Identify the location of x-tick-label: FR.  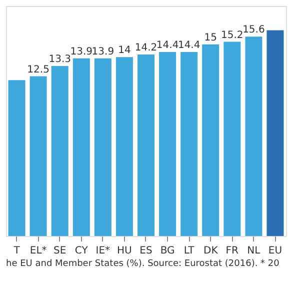
(232, 251).